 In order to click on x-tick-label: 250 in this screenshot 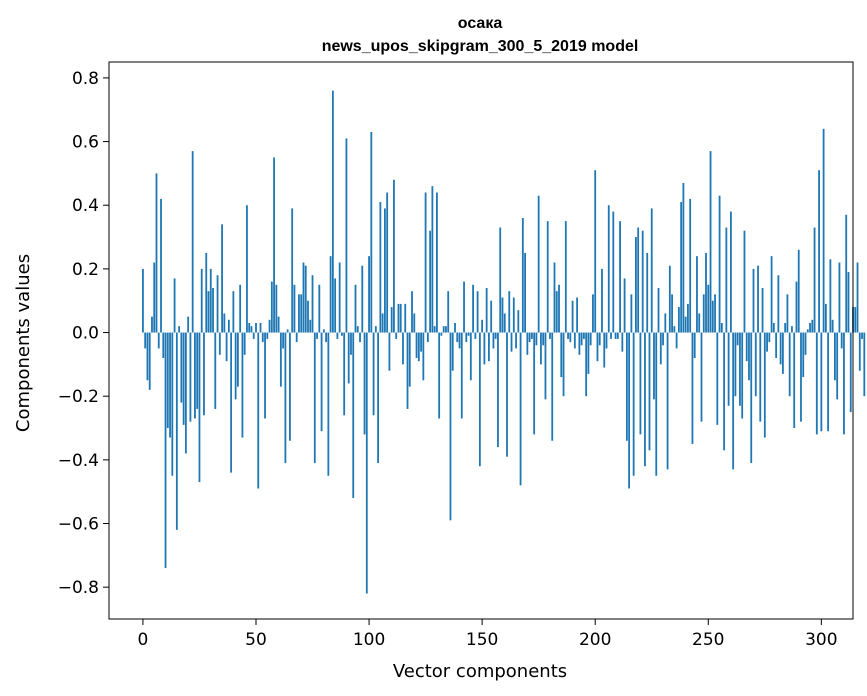, I will do `click(708, 640)`.